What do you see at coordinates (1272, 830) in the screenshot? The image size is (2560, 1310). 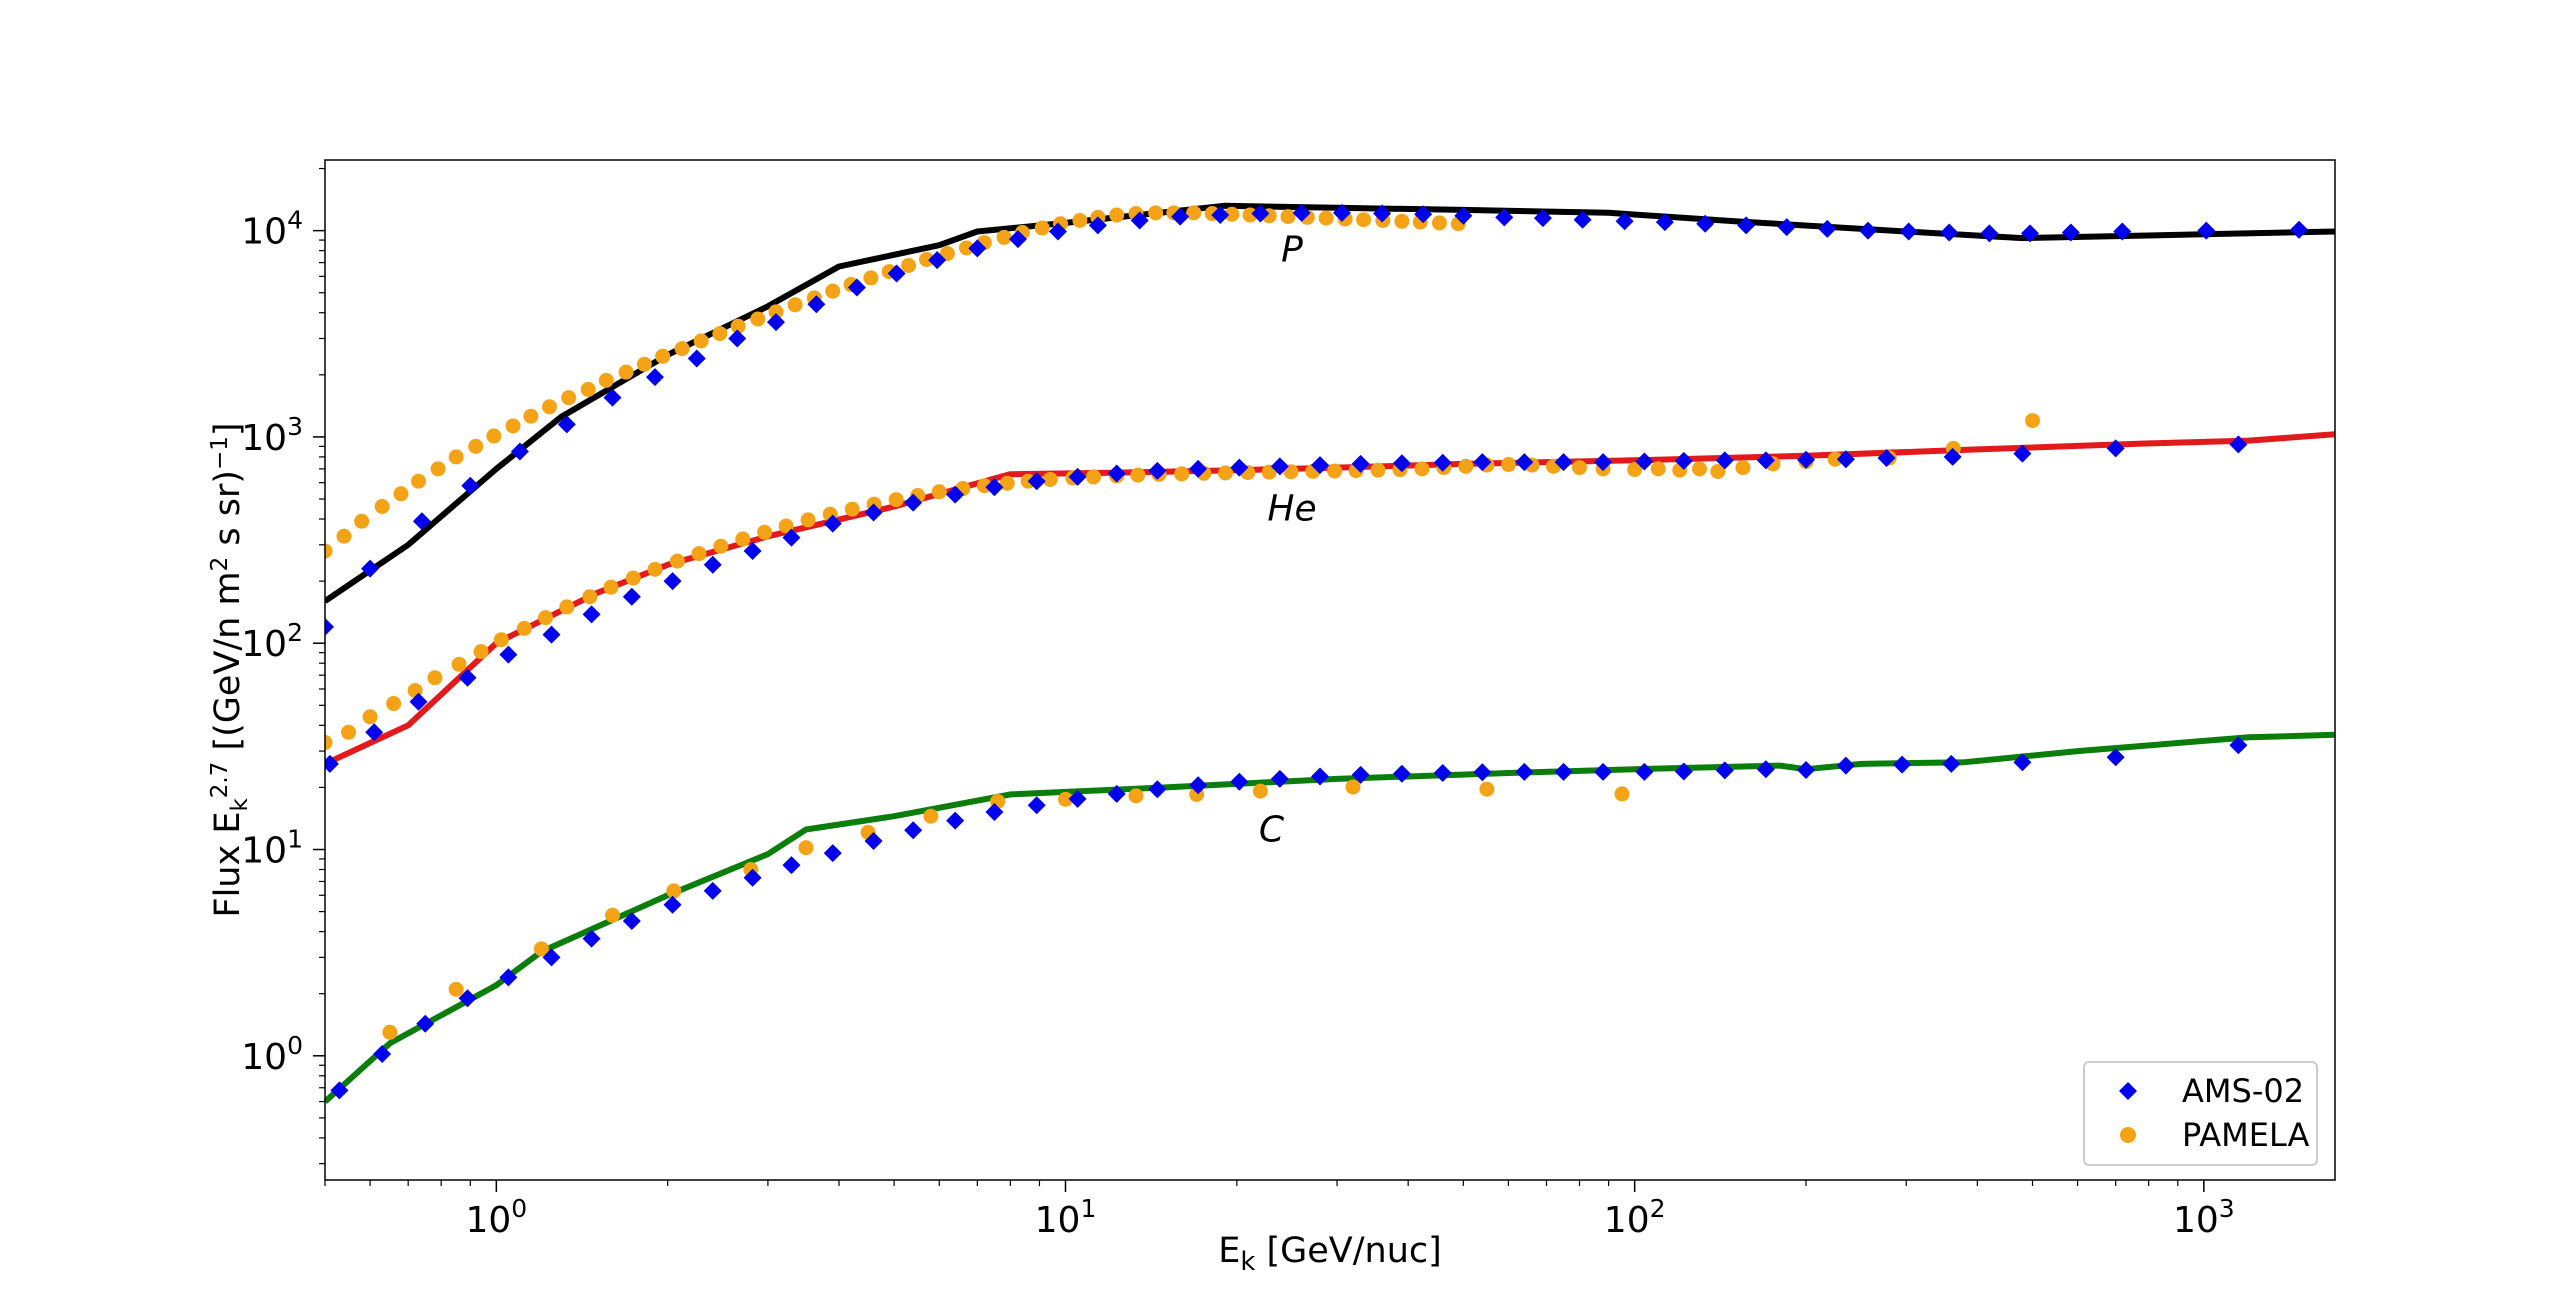 I see `curve-label-c: C` at bounding box center [1272, 830].